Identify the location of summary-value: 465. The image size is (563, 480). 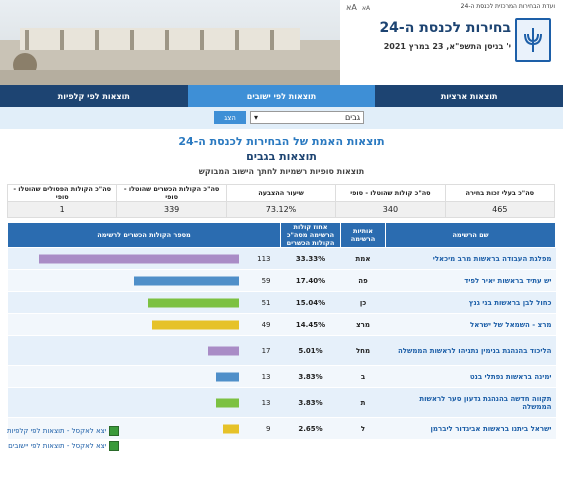
(500, 209).